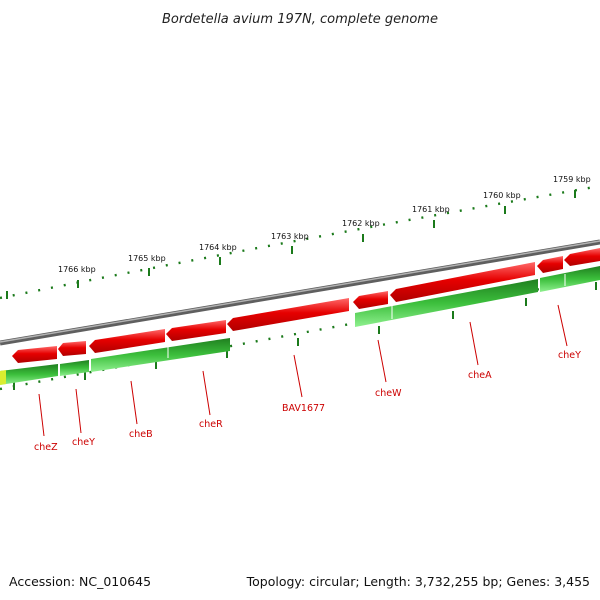  I want to click on gene-arrow-cheZ, so click(34, 354).